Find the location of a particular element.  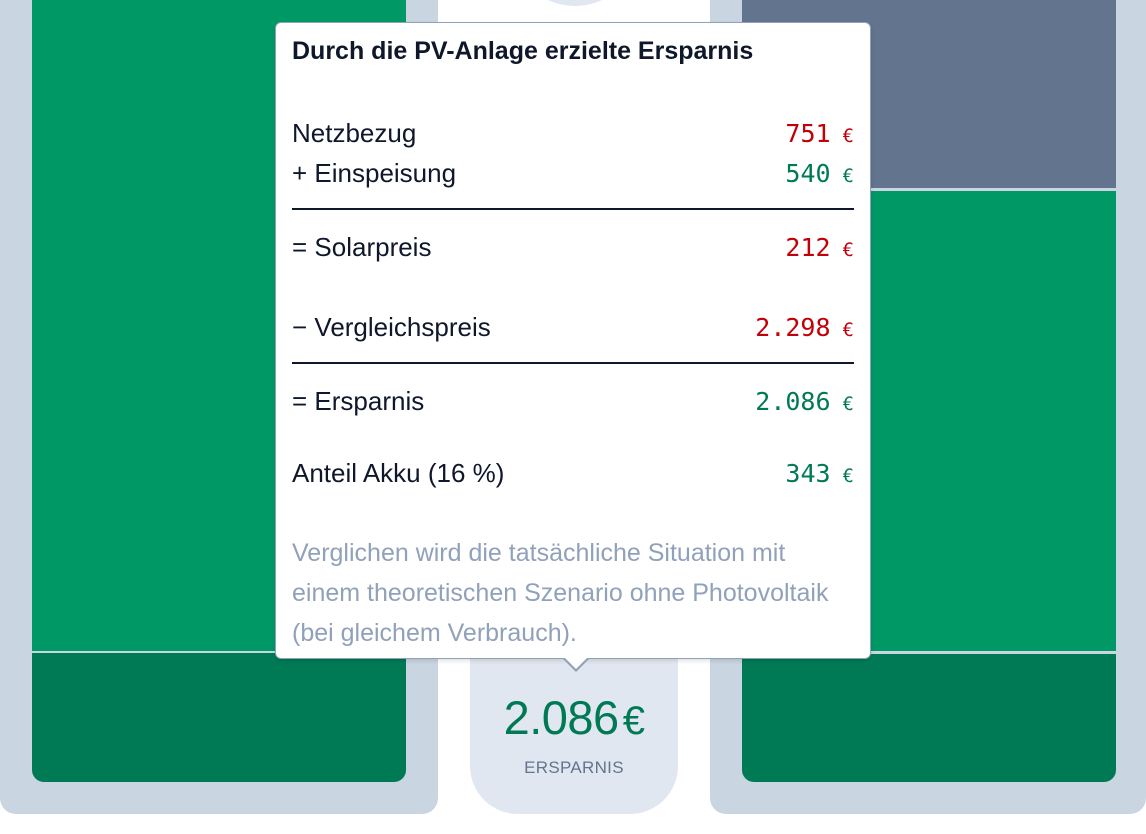

tooltip-row-anteil-akku: Anteil Akku (16 %) 343 € is located at coordinates (573, 472).